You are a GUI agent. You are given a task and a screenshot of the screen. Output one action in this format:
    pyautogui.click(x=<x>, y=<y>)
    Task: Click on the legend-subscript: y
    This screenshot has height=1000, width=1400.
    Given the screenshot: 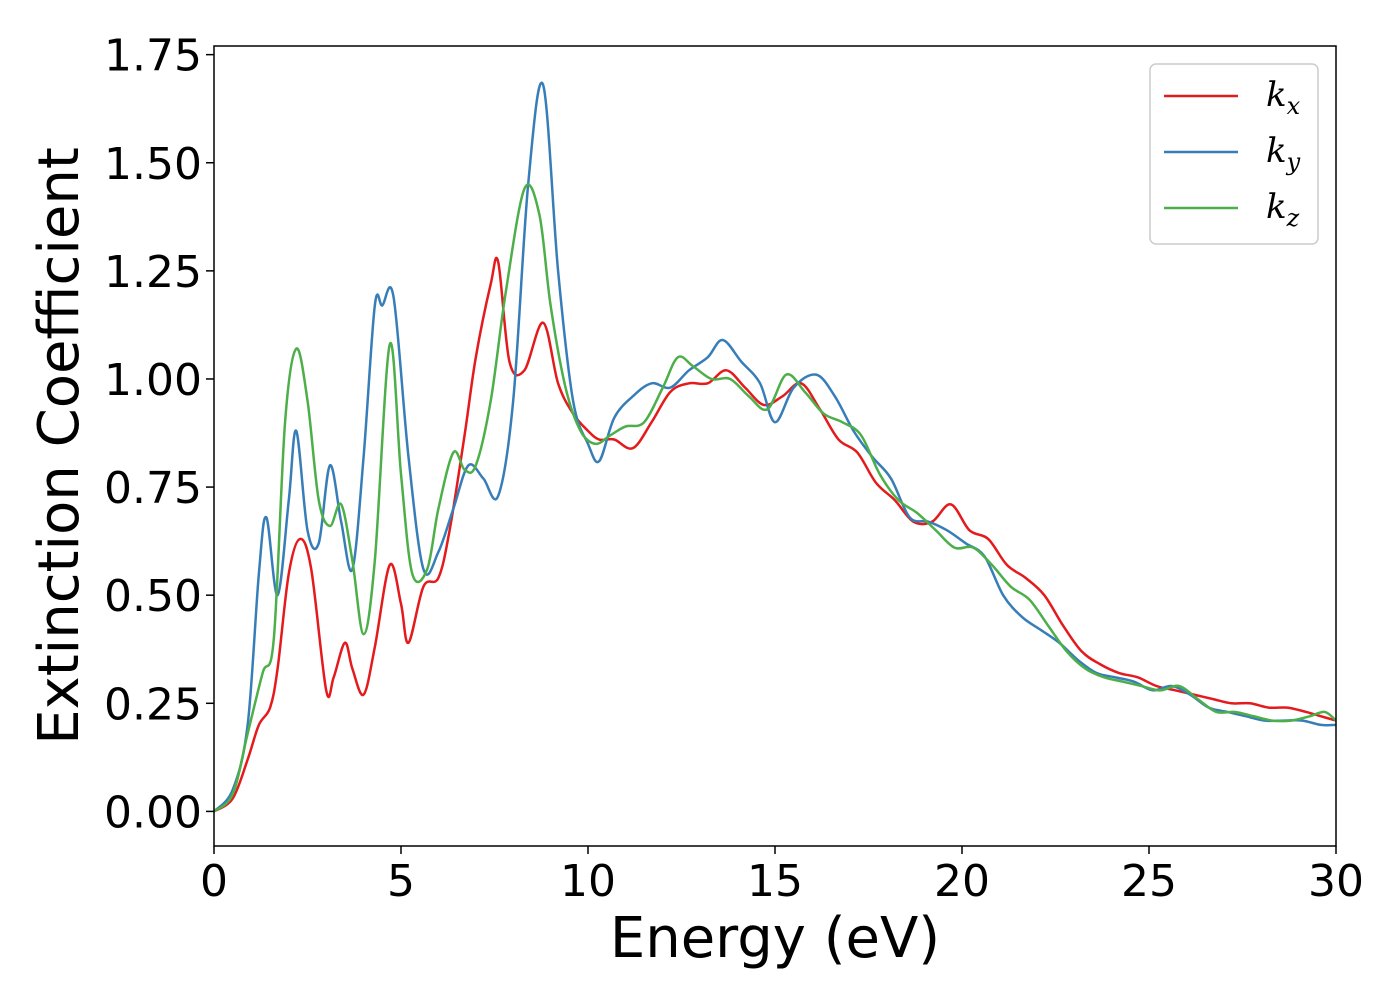 What is the action you would take?
    pyautogui.click(x=1293, y=162)
    